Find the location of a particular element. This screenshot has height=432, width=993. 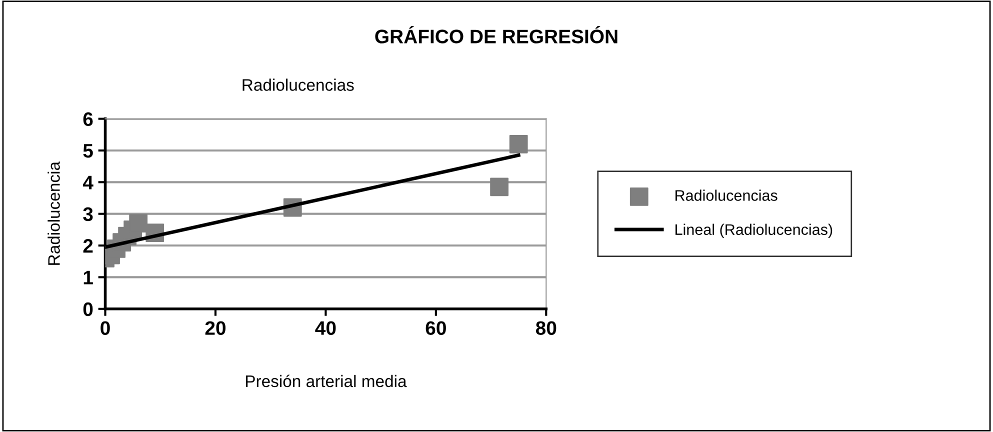

y-tick-label: 0 is located at coordinates (88, 309).